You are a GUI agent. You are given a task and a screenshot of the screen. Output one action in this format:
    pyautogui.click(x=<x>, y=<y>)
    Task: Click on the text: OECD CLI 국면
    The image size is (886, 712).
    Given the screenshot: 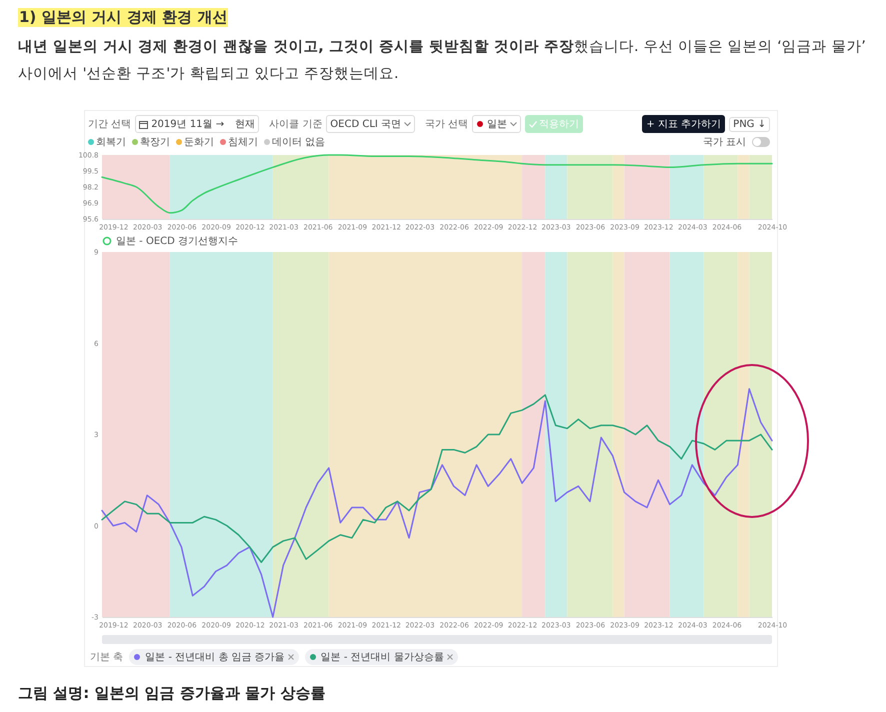 What is the action you would take?
    pyautogui.click(x=366, y=124)
    